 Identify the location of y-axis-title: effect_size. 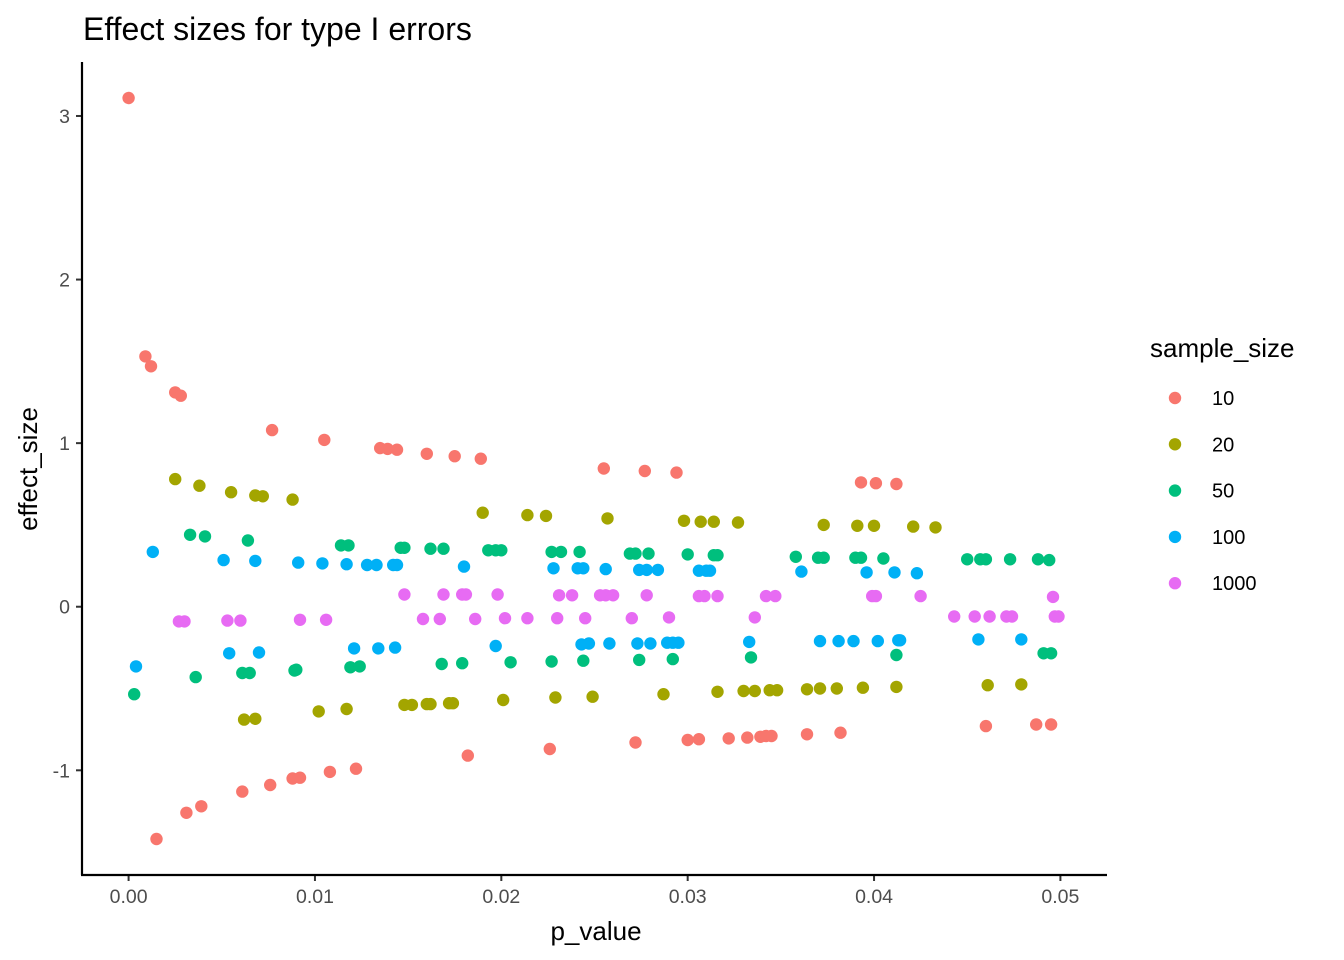
(28, 469).